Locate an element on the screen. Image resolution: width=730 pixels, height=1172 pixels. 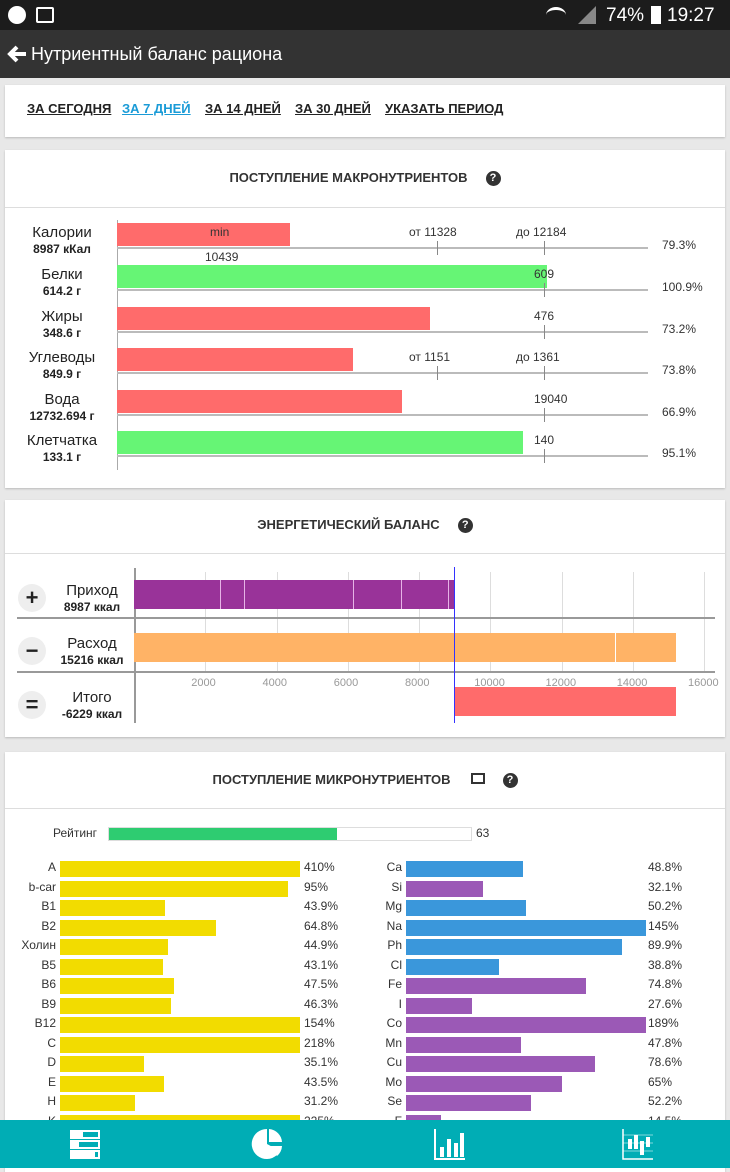
back-arrow-icon is located at coordinates (17, 54).